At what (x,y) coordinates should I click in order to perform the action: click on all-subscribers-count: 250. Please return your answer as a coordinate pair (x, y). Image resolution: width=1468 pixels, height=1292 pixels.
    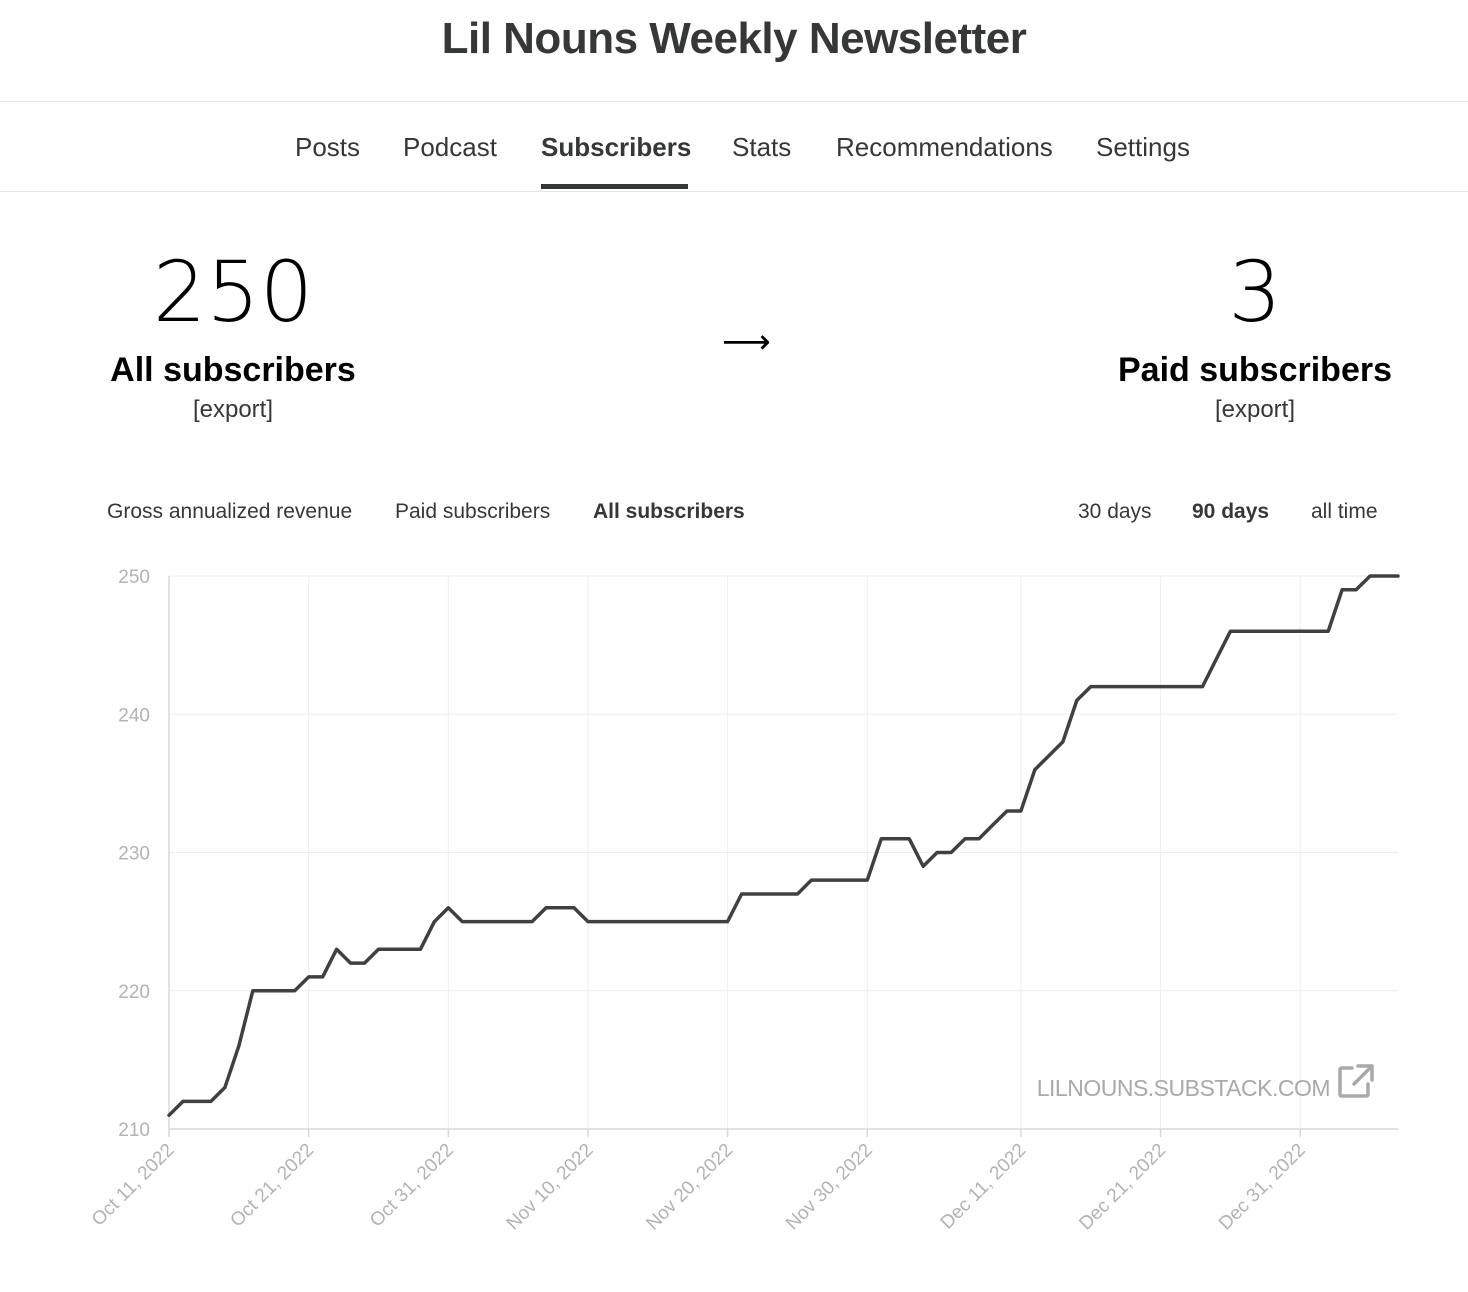
    Looking at the image, I should click on (233, 292).